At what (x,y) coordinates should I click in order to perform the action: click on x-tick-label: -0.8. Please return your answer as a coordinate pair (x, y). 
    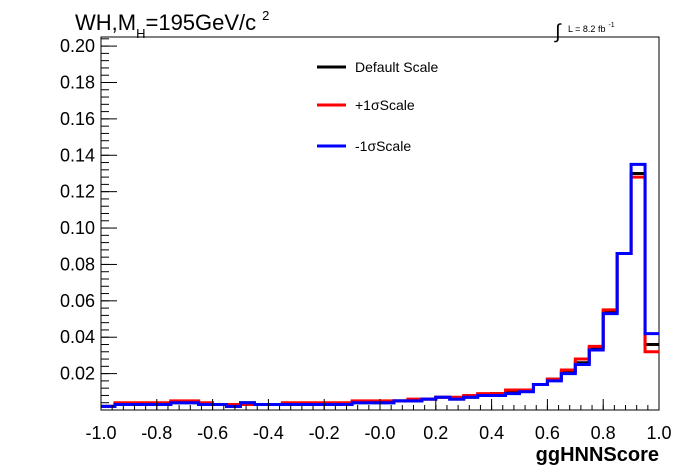
    Looking at the image, I should click on (156, 433).